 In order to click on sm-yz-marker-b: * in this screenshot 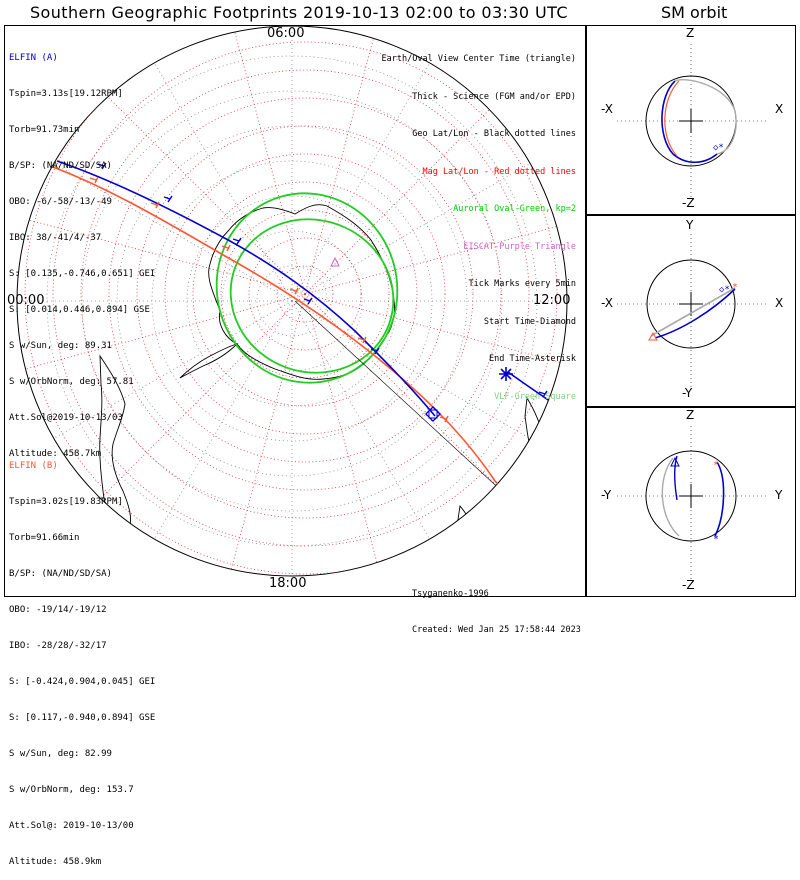, I will do `click(716, 465)`.